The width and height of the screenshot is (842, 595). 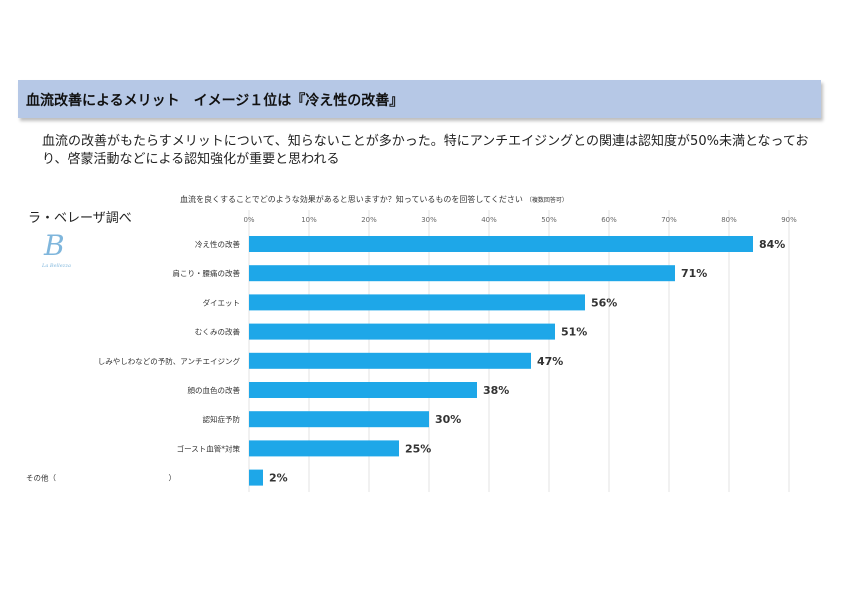 What do you see at coordinates (80, 218) in the screenshot?
I see `source-label: ラ・ベレーザ調べ` at bounding box center [80, 218].